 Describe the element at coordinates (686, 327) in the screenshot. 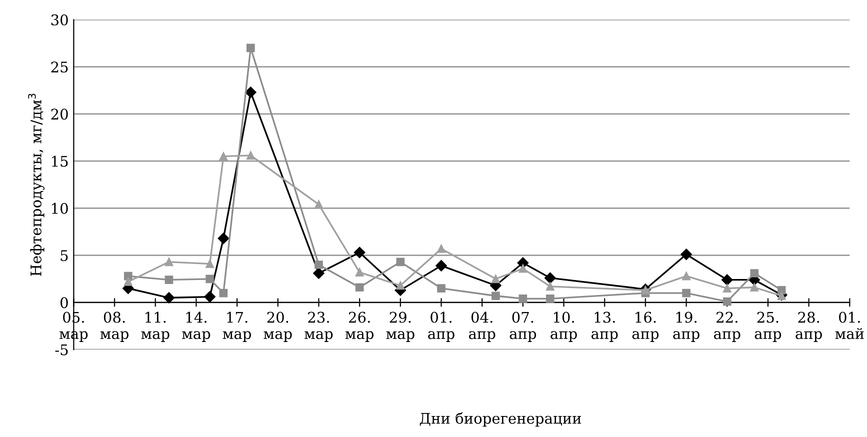

I see `x-tick-label: 19. апр` at that location.